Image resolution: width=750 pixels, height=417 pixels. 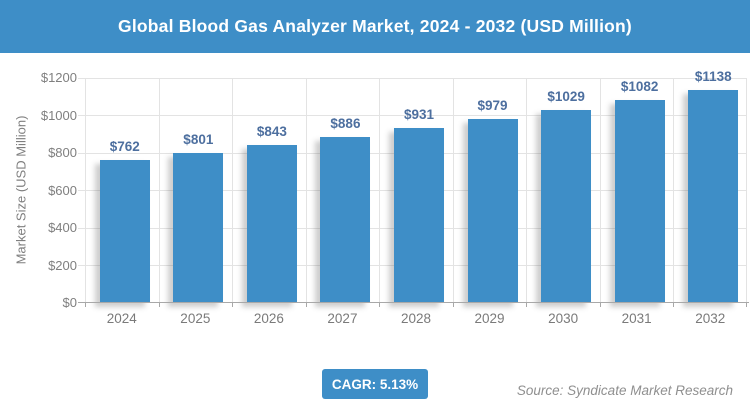 I want to click on bar-value-label: $843, so click(x=271, y=131).